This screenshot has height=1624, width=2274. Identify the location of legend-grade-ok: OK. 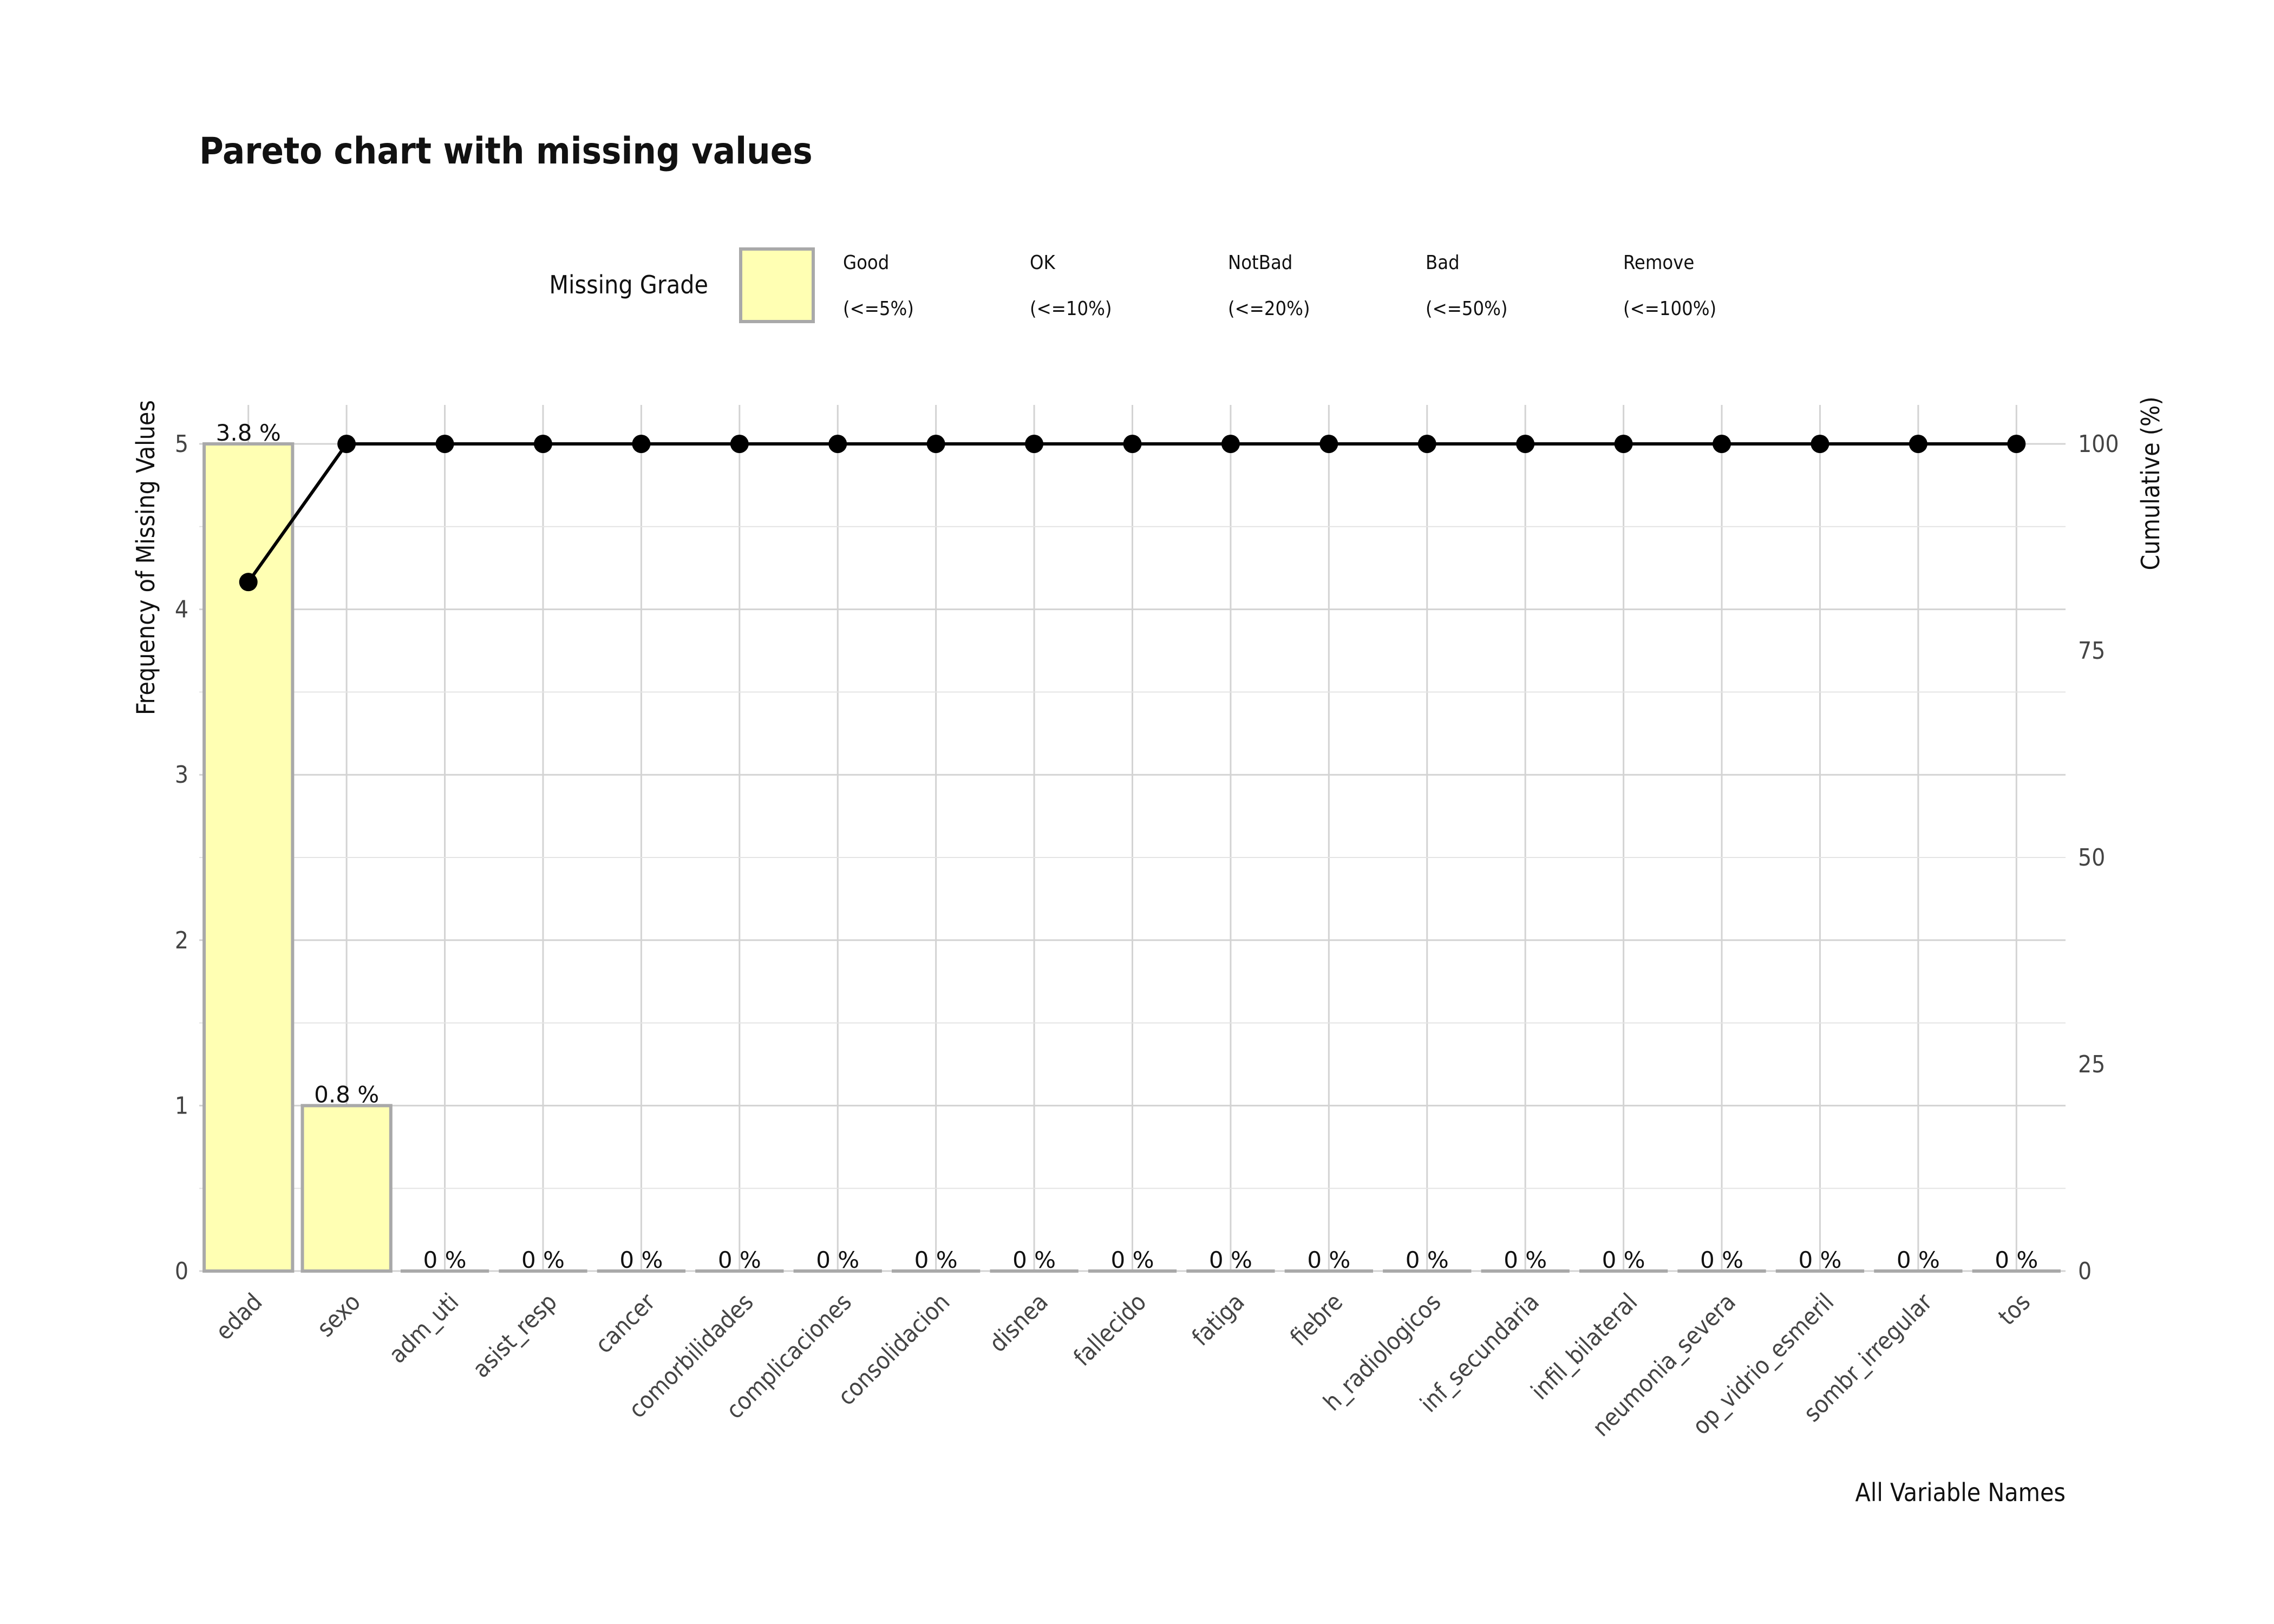
(1042, 263).